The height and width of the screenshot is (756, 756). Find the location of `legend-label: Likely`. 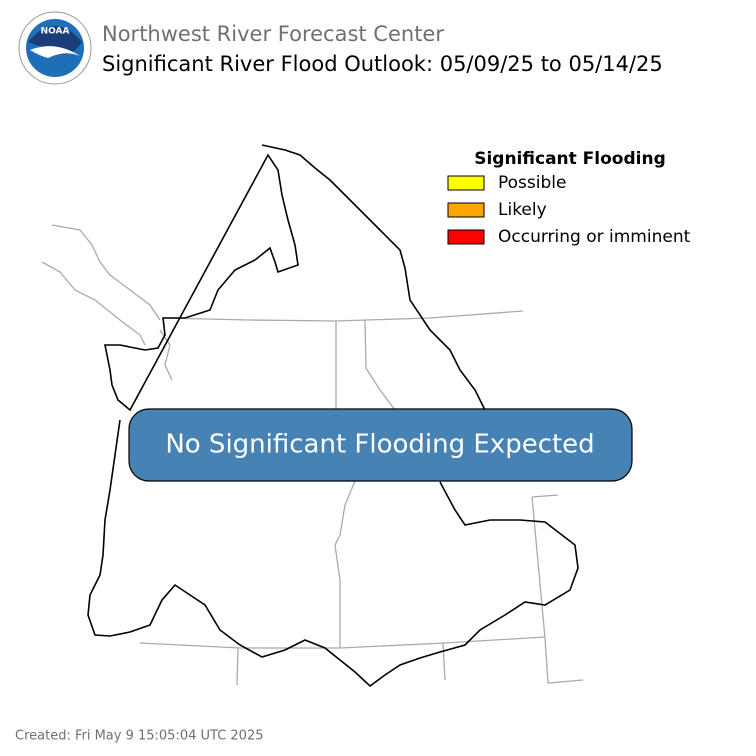

legend-label: Likely is located at coordinates (522, 210).